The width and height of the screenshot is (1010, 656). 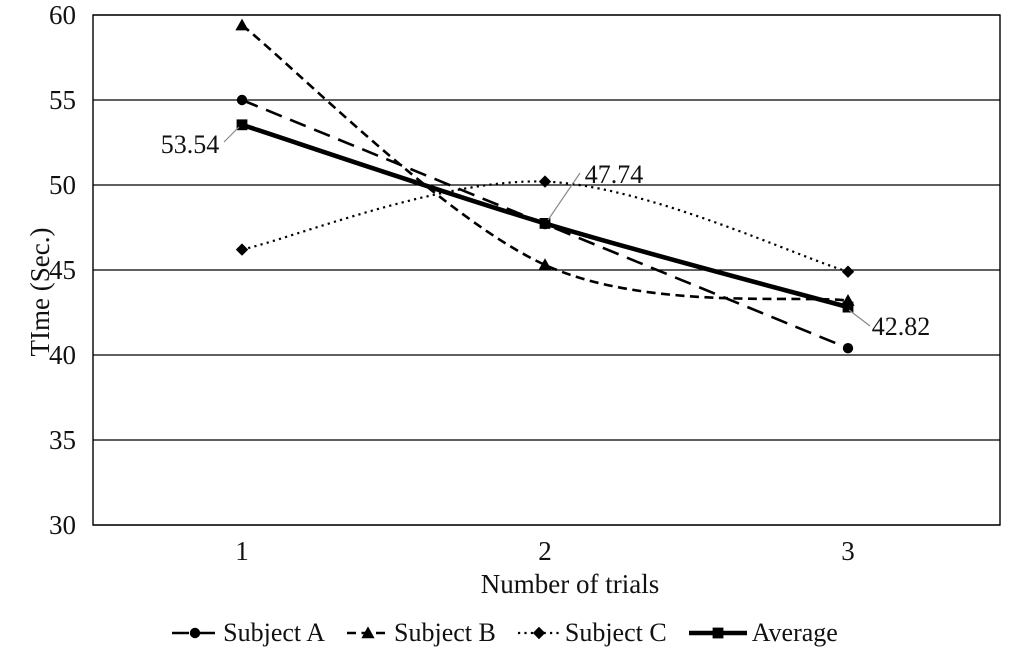 I want to click on legend: Subject A Subject B Subject C Average, so click(x=505, y=633).